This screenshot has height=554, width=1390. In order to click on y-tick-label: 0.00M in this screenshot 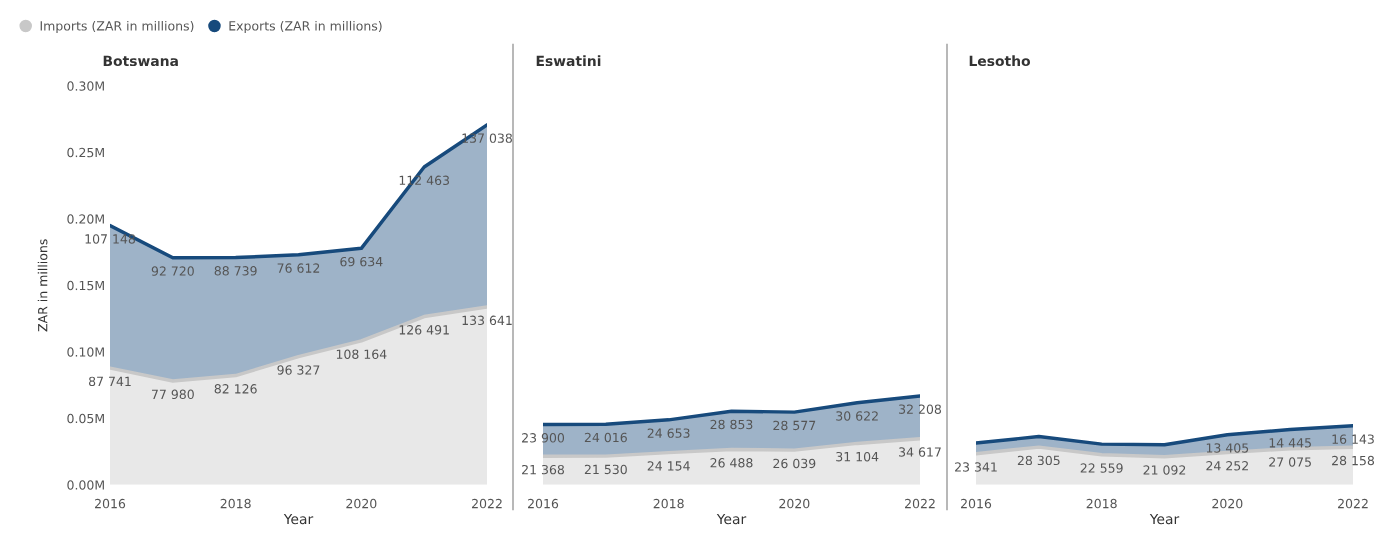, I will do `click(85, 485)`.